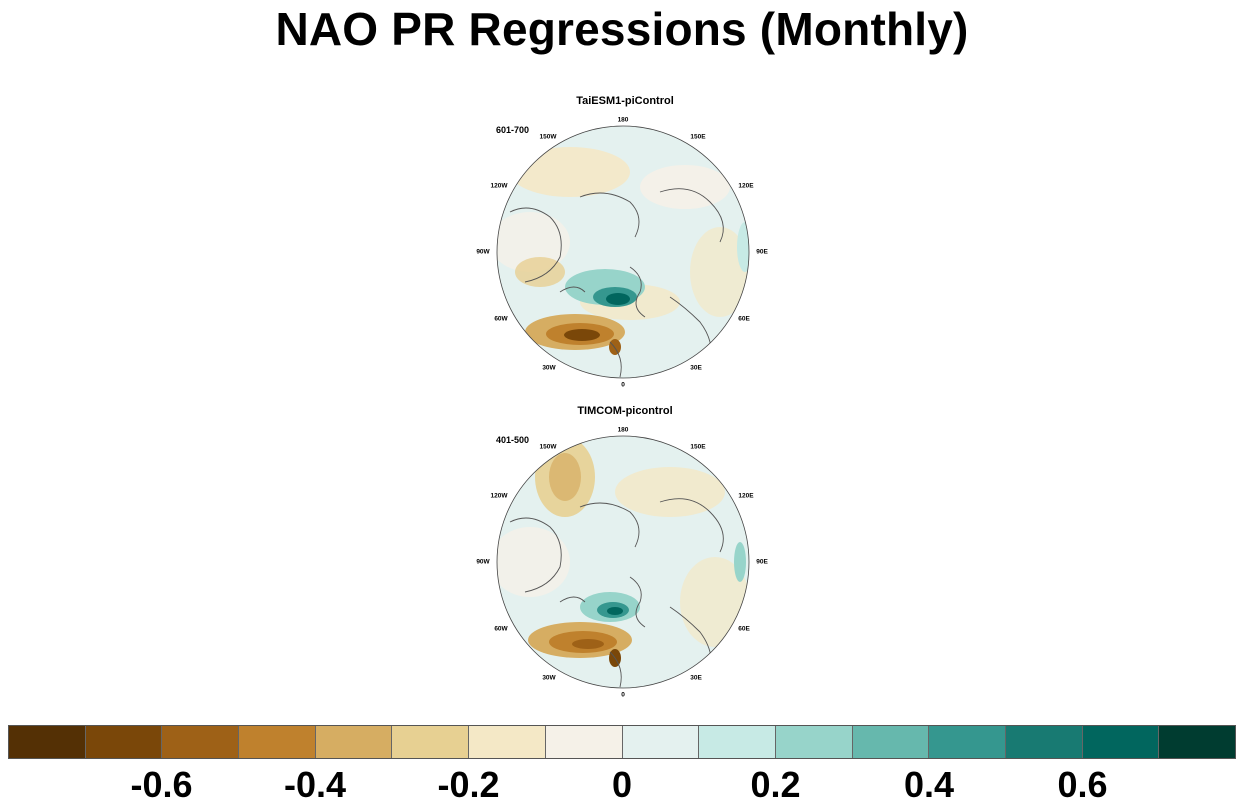  I want to click on colorbar-tick-label: 0, so click(622, 784).